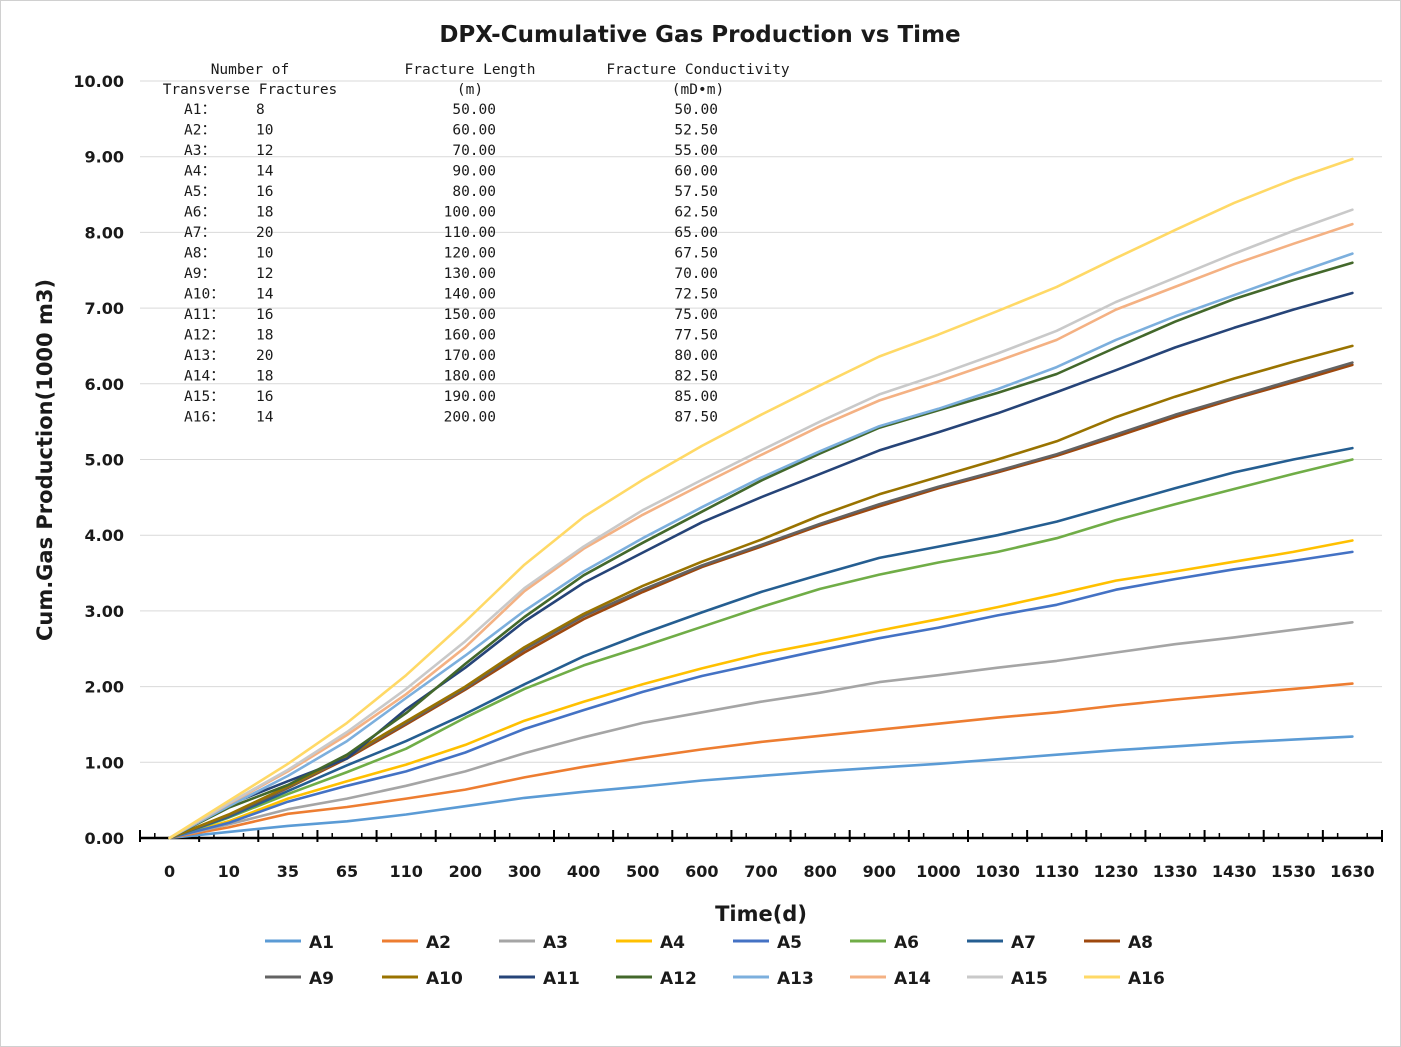 This screenshot has width=1401, height=1047. What do you see at coordinates (470, 213) in the screenshot?
I see `table-cell: 100.00` at bounding box center [470, 213].